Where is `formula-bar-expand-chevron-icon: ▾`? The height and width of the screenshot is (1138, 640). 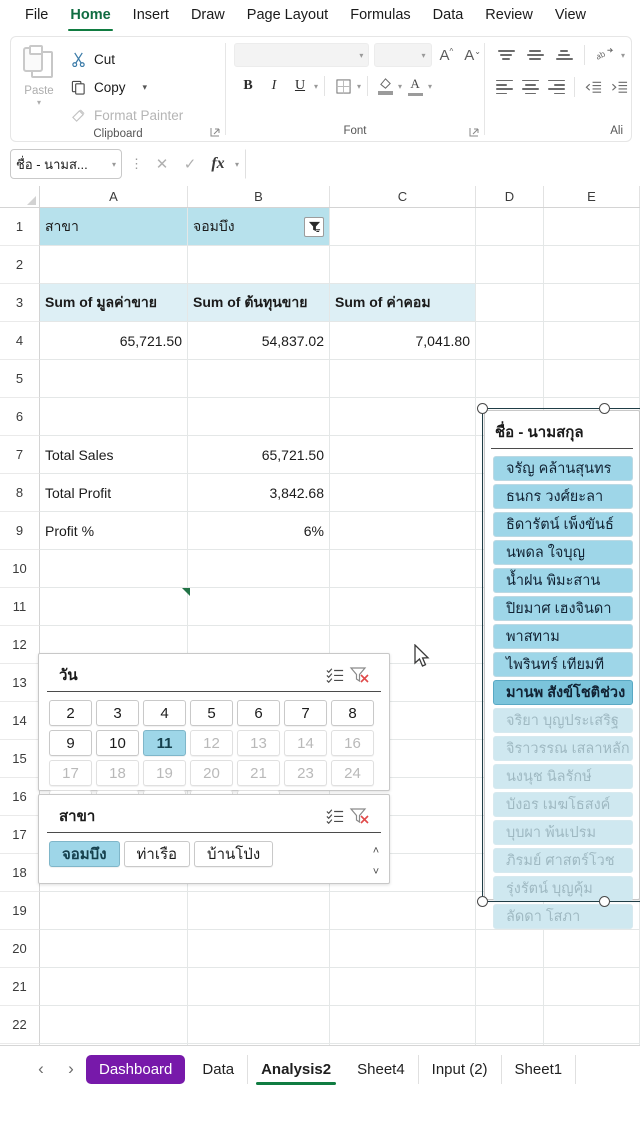
formula-bar-expand-chevron-icon: ▾ is located at coordinates (237, 164).